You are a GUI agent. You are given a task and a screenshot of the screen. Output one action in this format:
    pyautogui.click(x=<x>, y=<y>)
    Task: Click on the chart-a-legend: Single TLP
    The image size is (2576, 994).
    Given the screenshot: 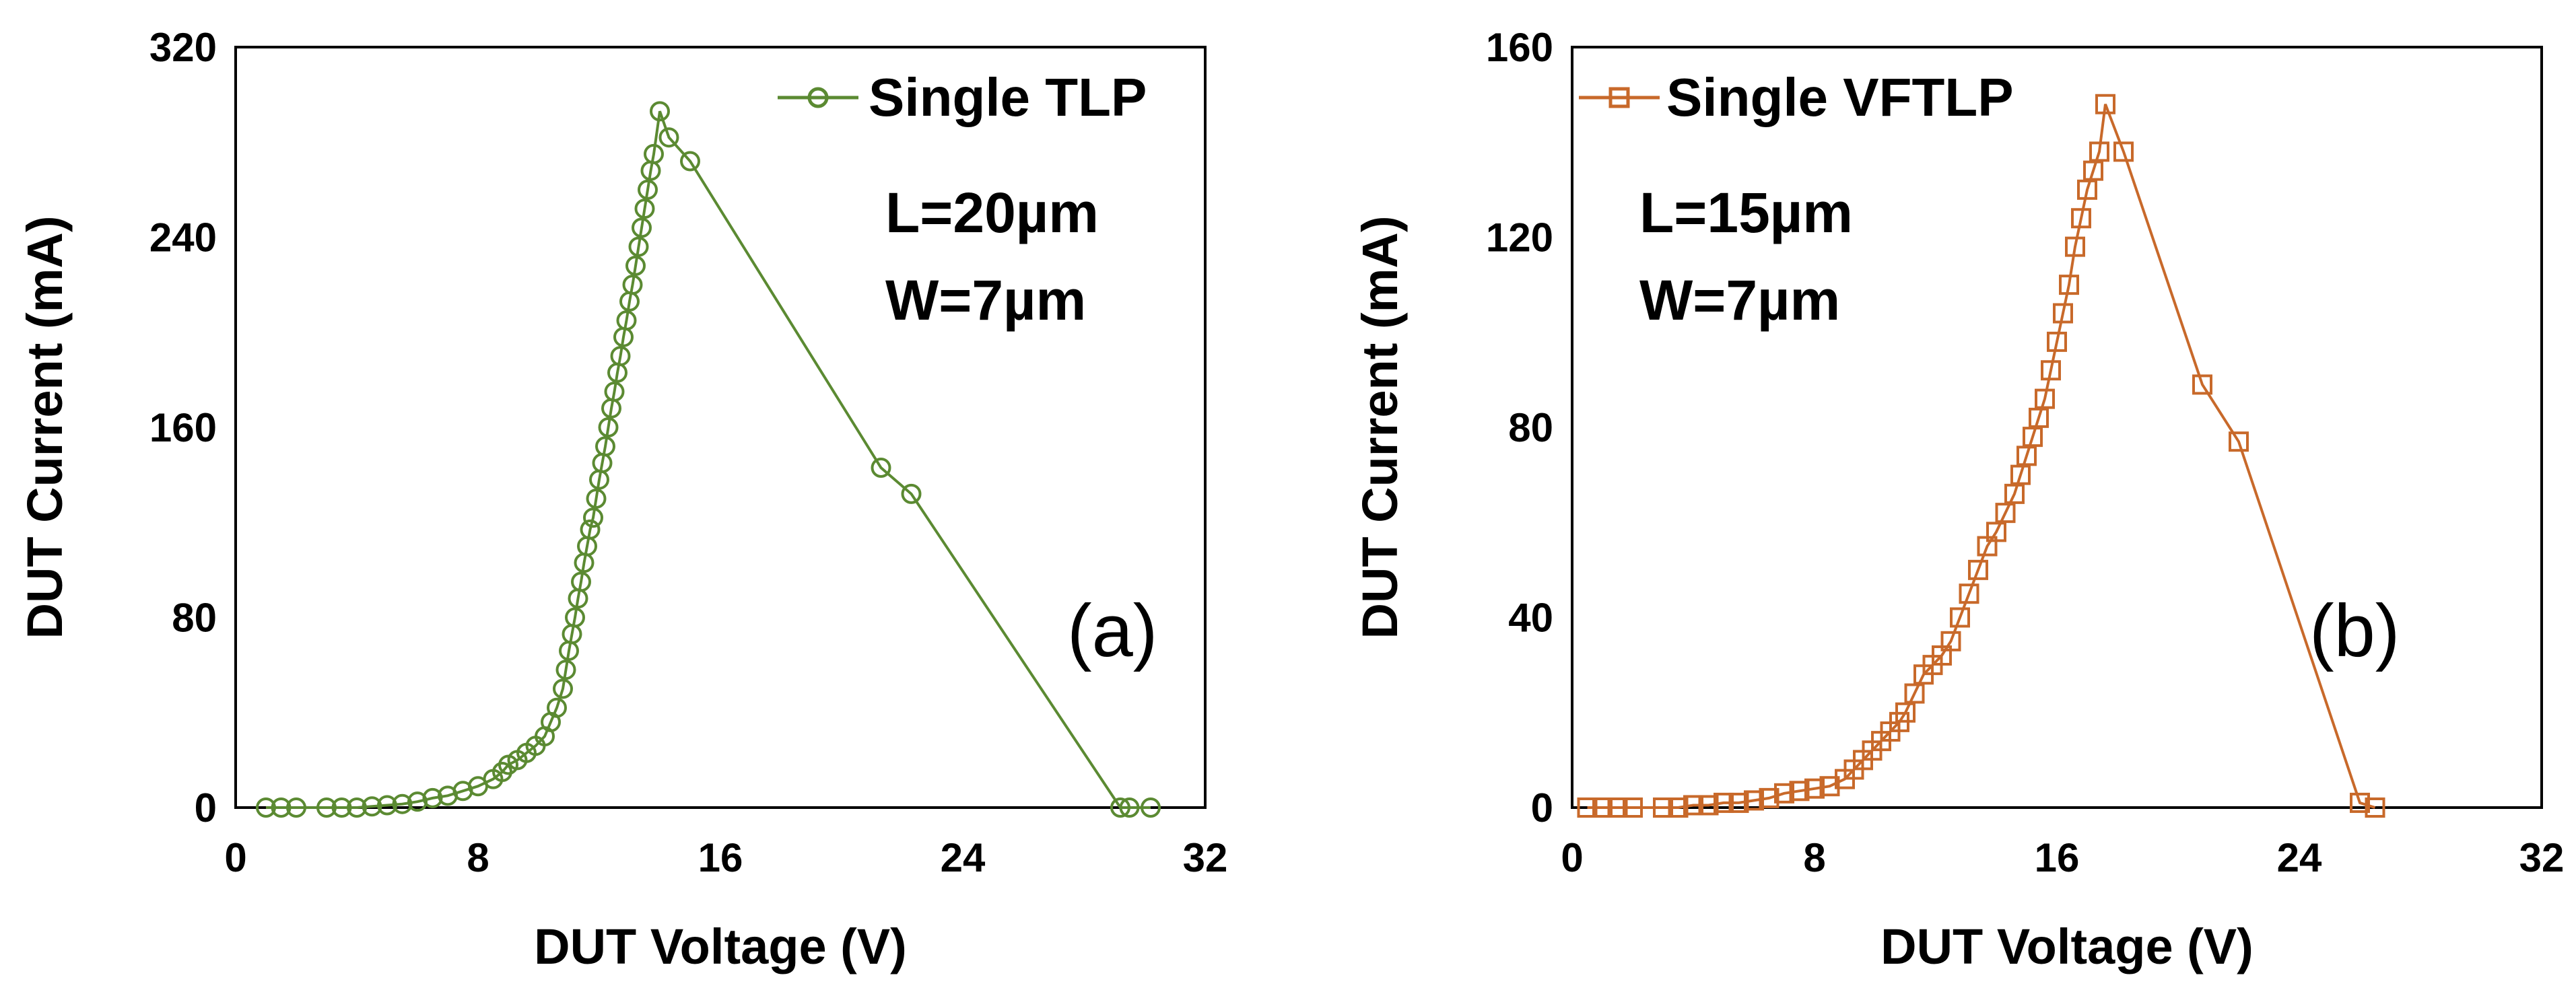 What is the action you would take?
    pyautogui.click(x=962, y=97)
    